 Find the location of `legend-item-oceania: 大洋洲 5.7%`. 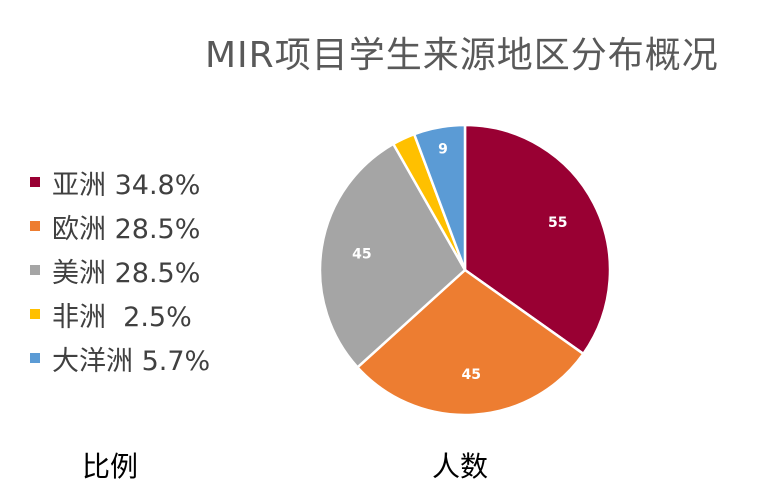

legend-item-oceania: 大洋洲 5.7% is located at coordinates (120, 358).